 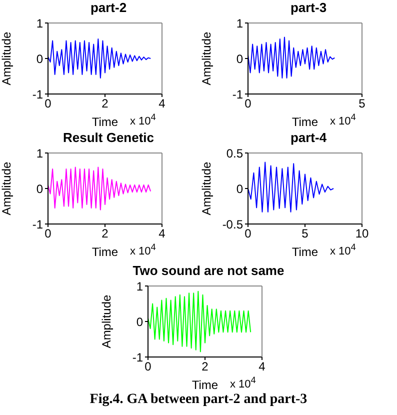 What do you see at coordinates (233, 224) in the screenshot?
I see `y-tick-label: -0.5` at bounding box center [233, 224].